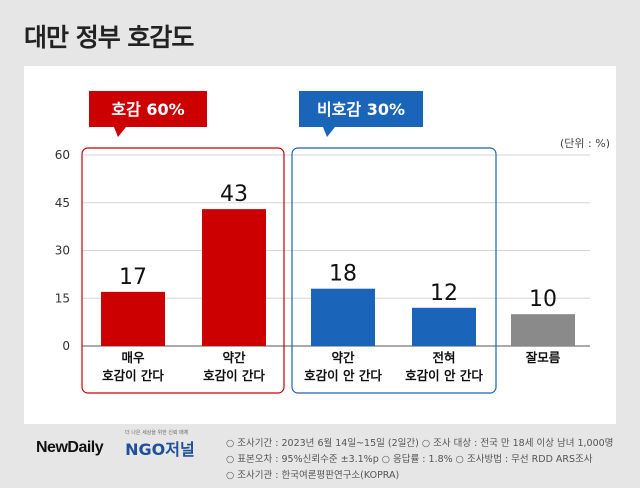 This screenshot has height=488, width=640. I want to click on unfavorable-callout, so click(361, 114).